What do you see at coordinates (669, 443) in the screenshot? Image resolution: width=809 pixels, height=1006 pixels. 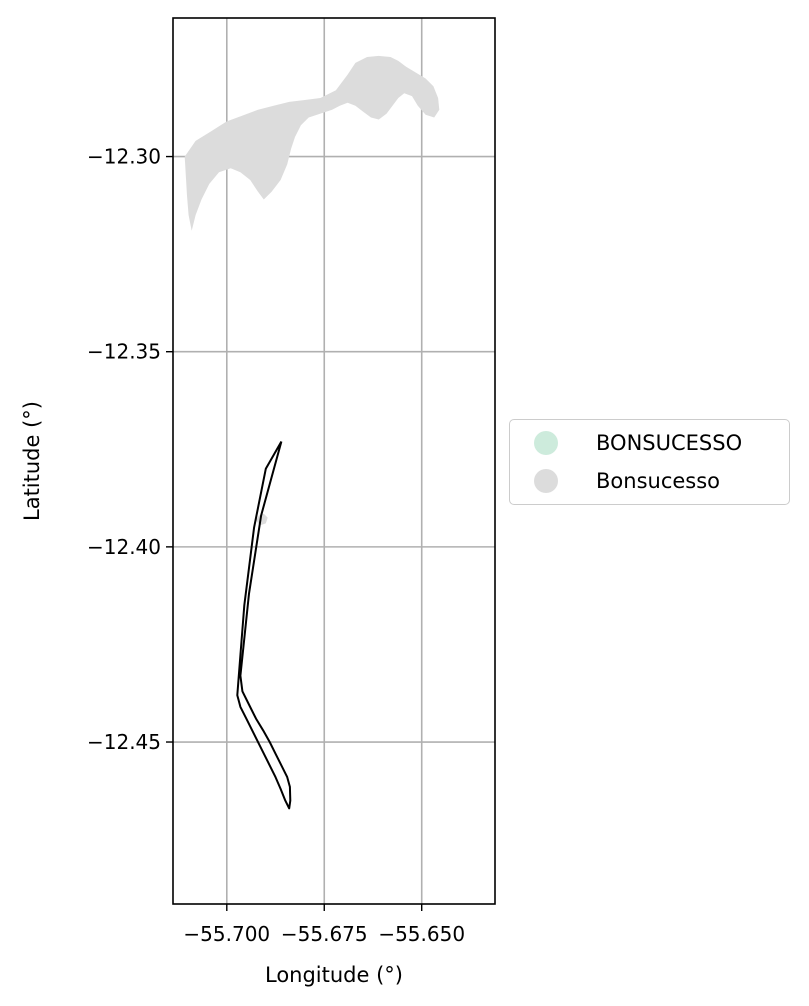 I see `legend-label-bonsucesso-upper: BONSUCESSO` at bounding box center [669, 443].